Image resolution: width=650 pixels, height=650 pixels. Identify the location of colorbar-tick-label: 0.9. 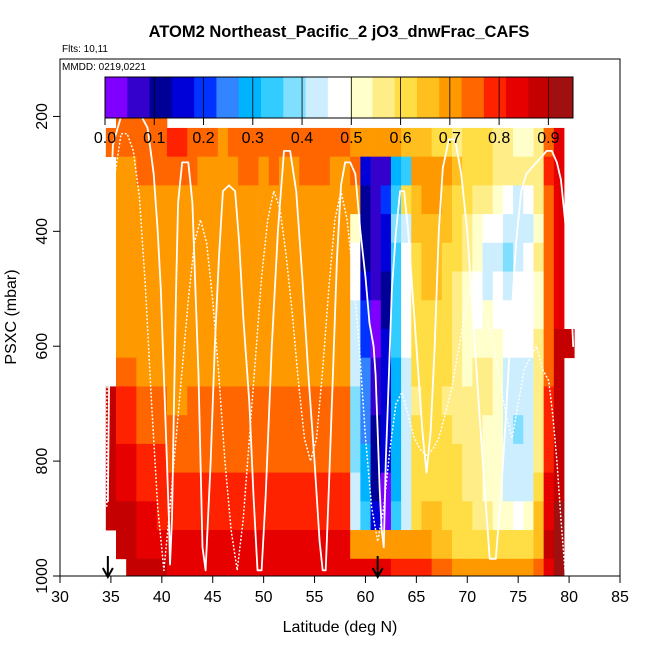
(548, 138).